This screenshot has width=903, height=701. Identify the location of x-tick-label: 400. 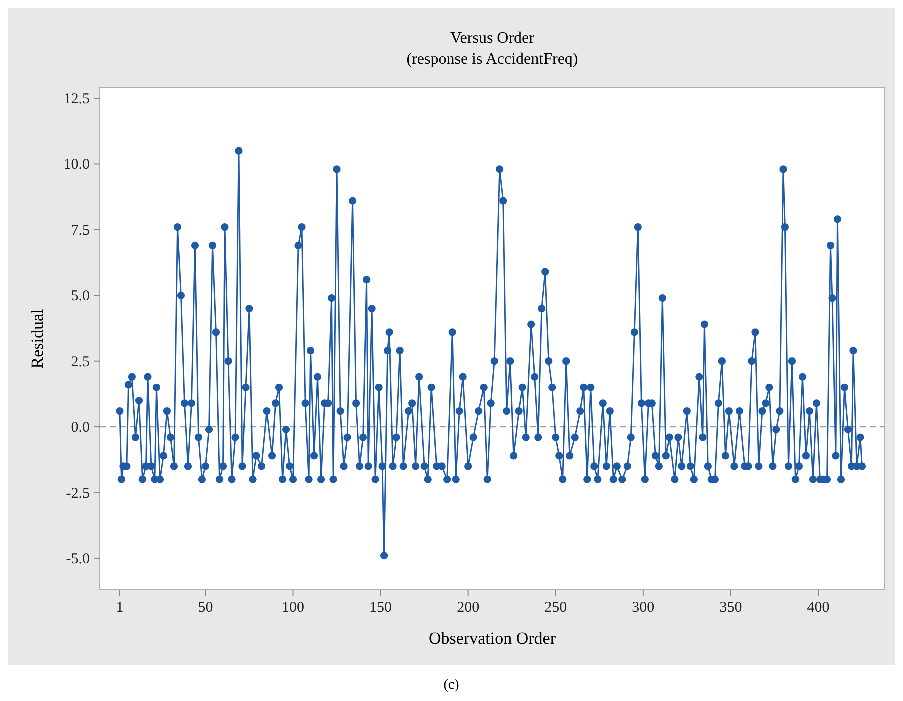
(818, 608).